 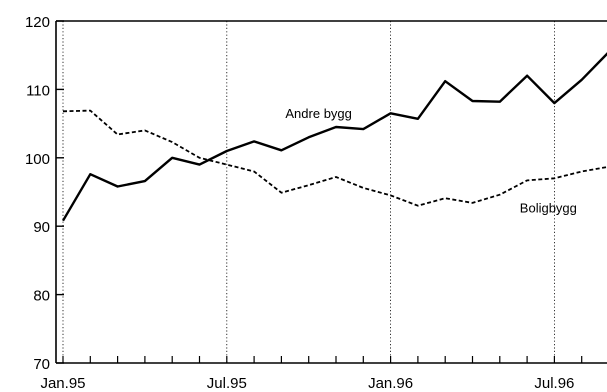 What do you see at coordinates (37, 22) in the screenshot?
I see `y-tick-label: 120` at bounding box center [37, 22].